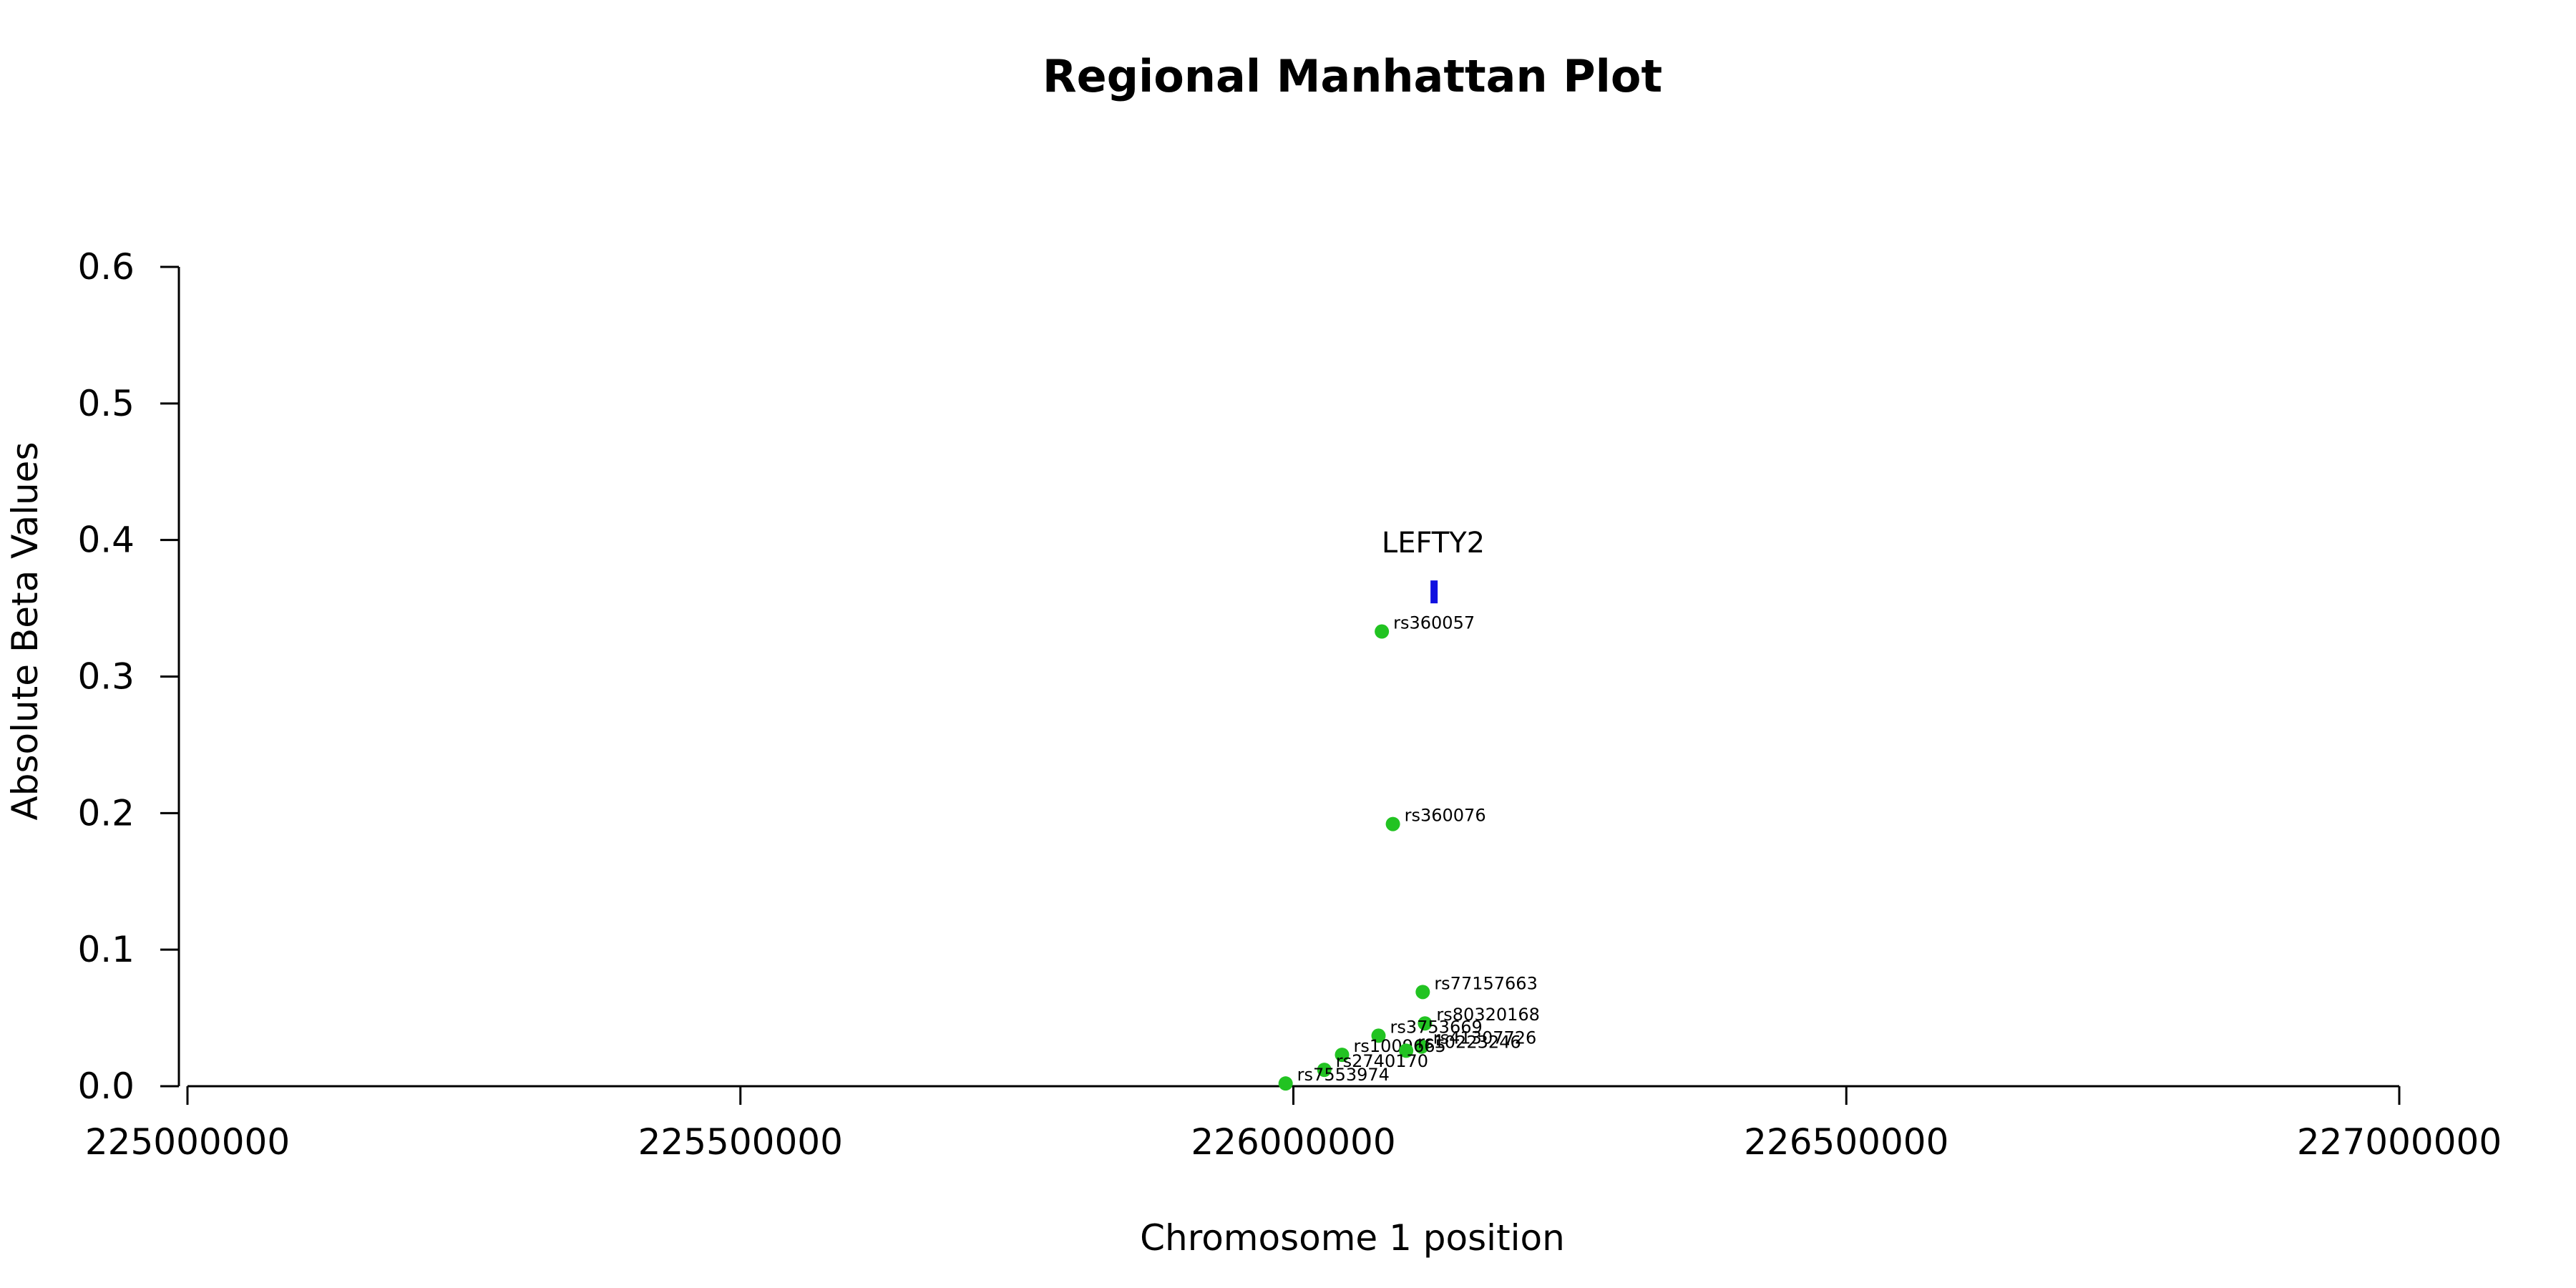  What do you see at coordinates (1846, 1142) in the screenshot?
I see `x-tick-label: 226500000` at bounding box center [1846, 1142].